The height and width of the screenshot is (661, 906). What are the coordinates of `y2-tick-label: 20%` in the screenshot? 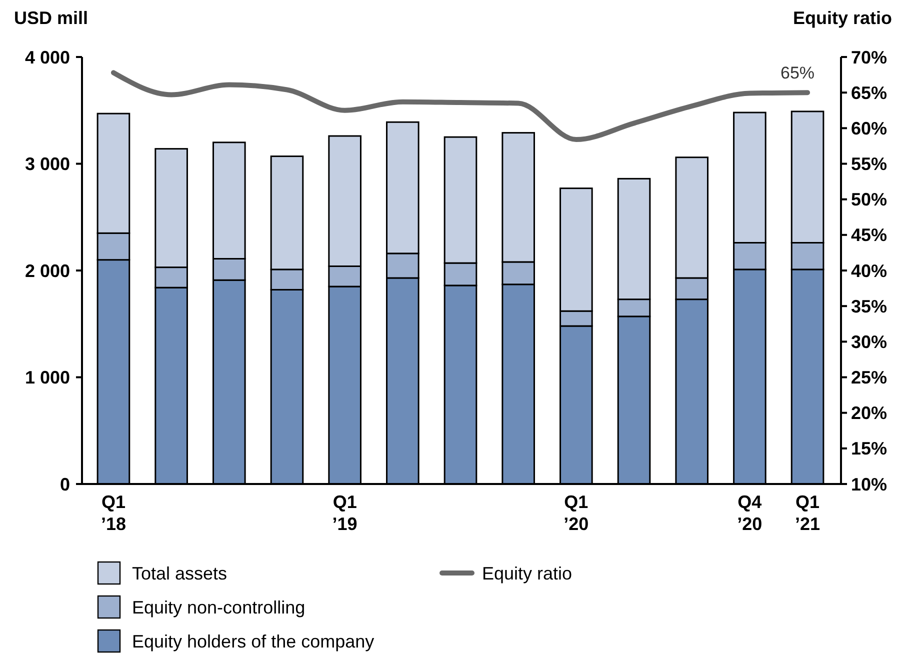 It's located at (869, 413).